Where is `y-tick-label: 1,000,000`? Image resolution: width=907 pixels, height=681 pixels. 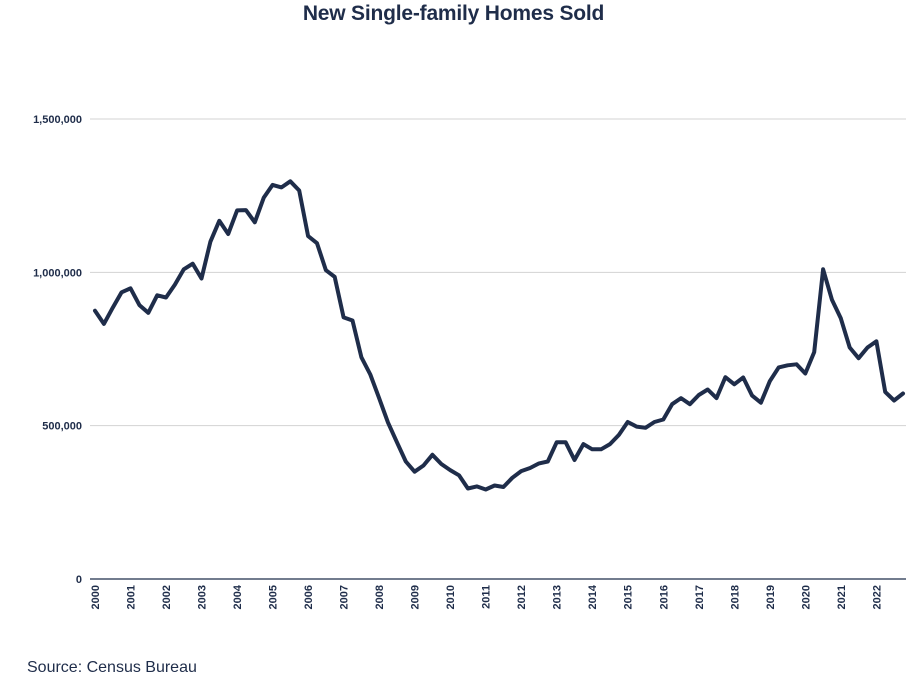
y-tick-label: 1,000,000 is located at coordinates (57, 273).